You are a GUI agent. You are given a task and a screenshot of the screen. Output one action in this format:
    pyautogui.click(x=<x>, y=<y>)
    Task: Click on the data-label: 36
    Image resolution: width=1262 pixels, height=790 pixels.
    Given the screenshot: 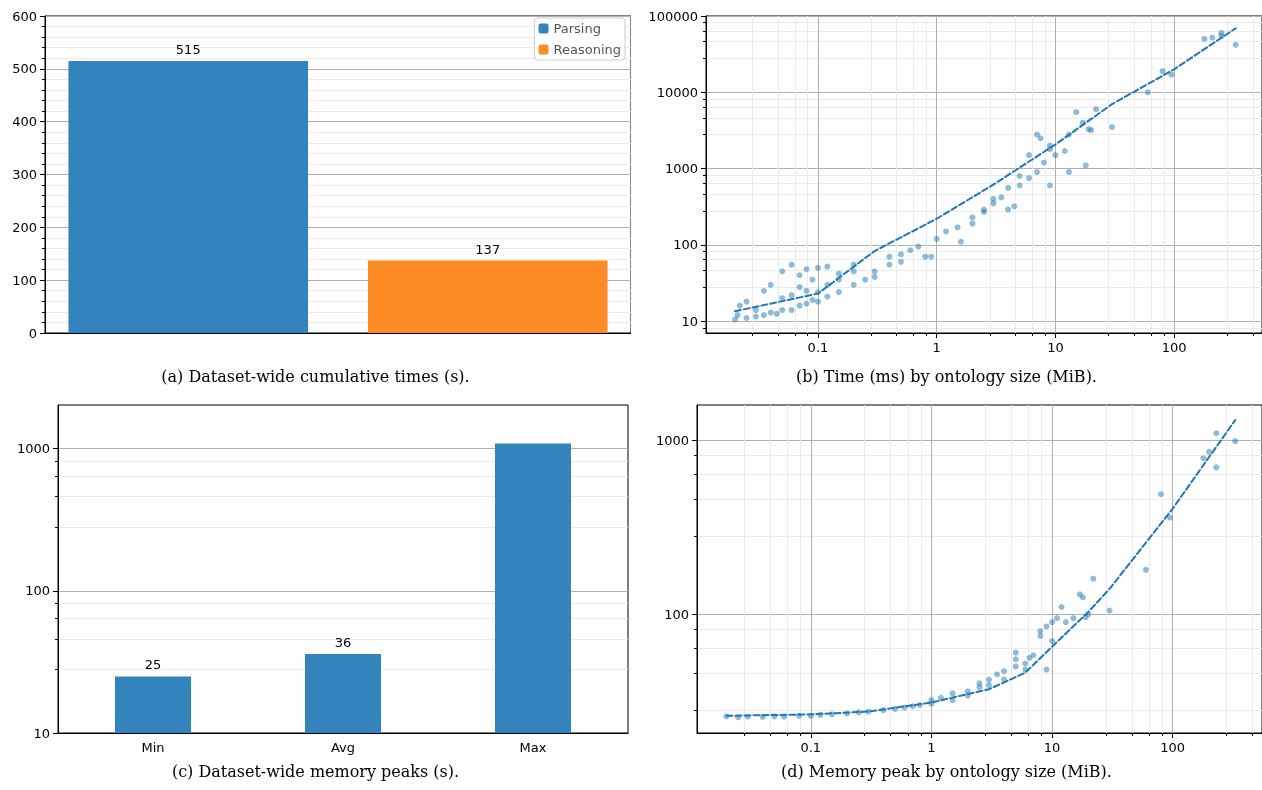 What is the action you would take?
    pyautogui.click(x=343, y=642)
    